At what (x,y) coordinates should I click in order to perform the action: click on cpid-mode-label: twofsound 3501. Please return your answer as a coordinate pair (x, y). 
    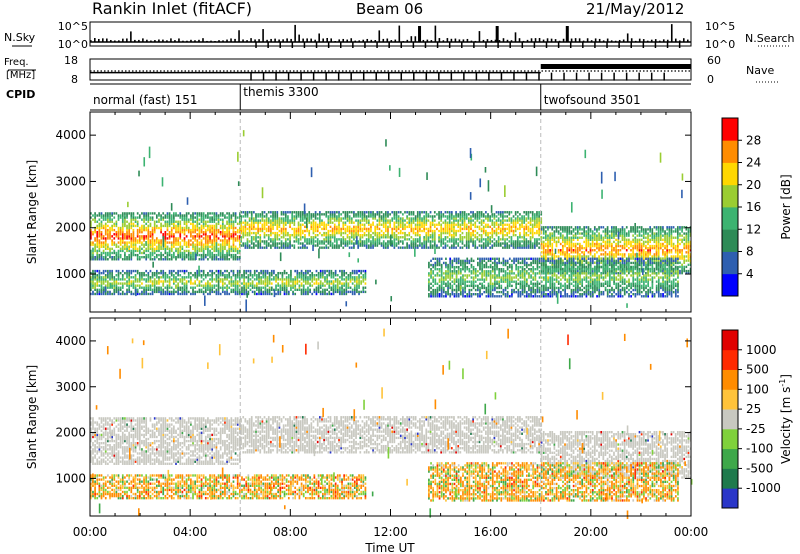
    Looking at the image, I should click on (592, 100).